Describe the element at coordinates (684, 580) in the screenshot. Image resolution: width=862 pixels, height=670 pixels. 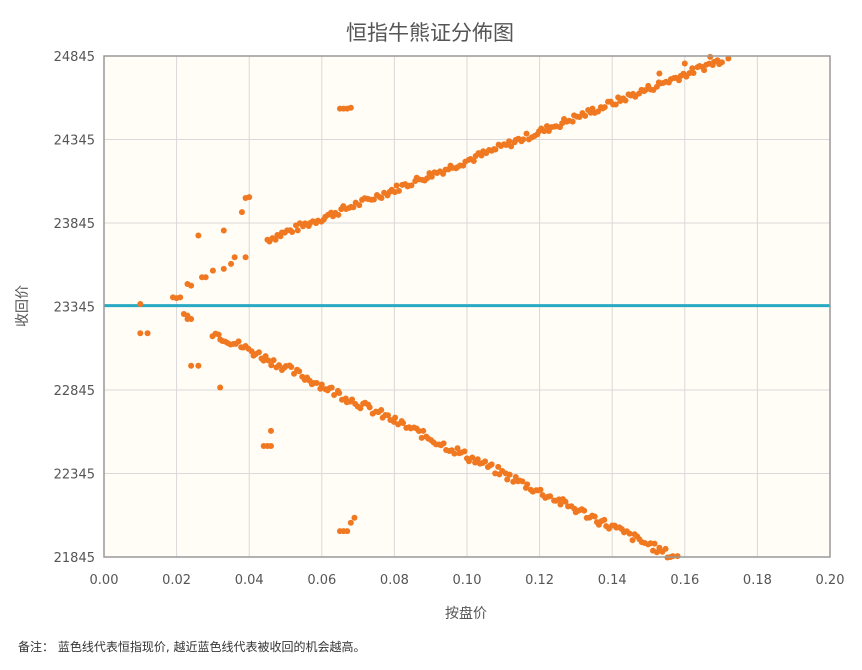
I see `x-tick-label: 0.16` at that location.